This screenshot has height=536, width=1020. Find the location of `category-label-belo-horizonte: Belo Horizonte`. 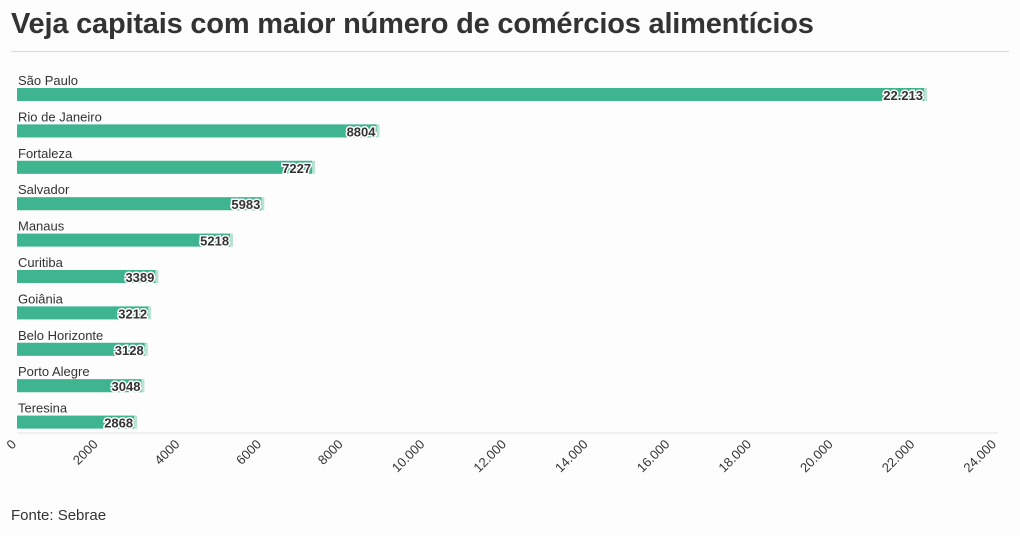

category-label-belo-horizonte: Belo Horizonte is located at coordinates (60, 335).